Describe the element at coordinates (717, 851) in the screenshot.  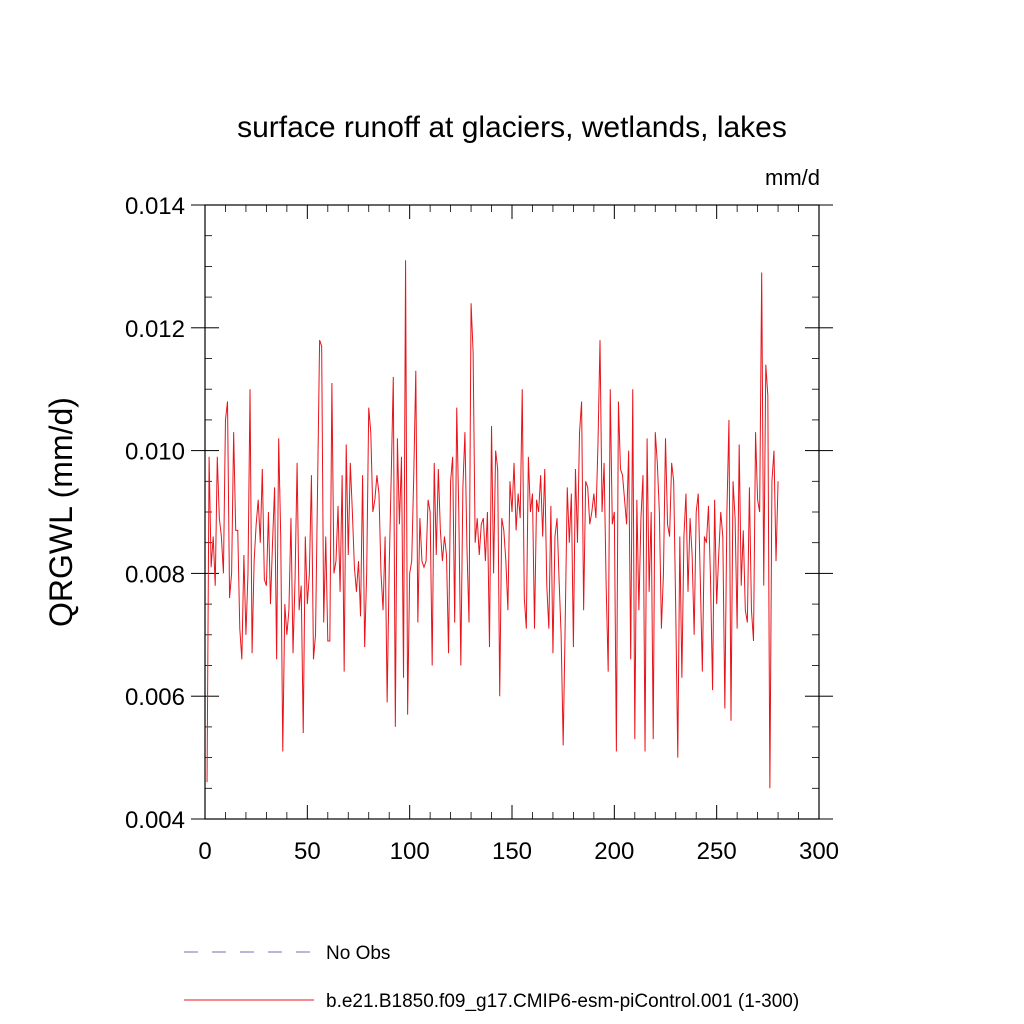
I see `x-tick-label: 250` at that location.